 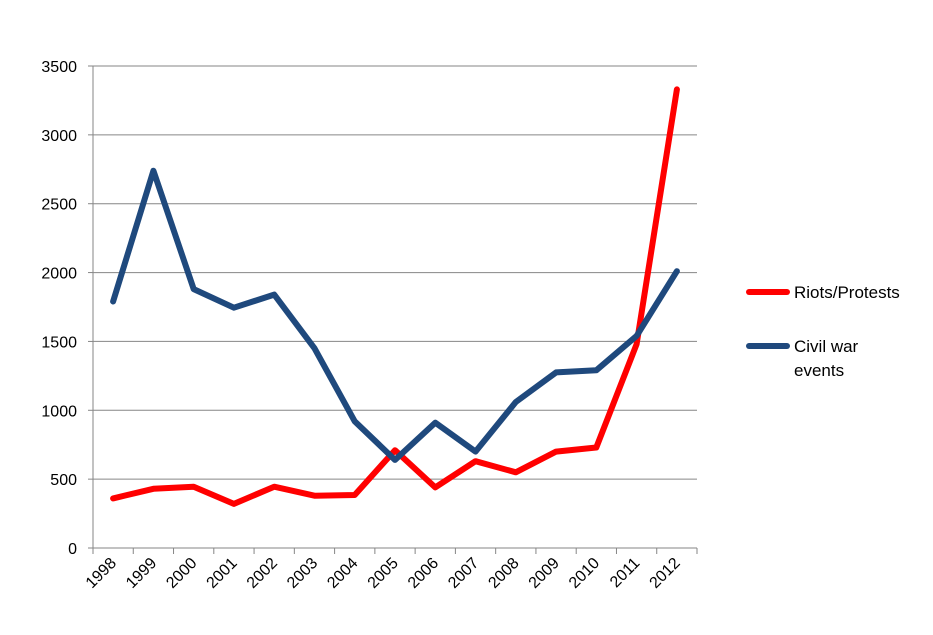 I want to click on legend: Riots/Protests Civil war events, so click(x=823, y=331).